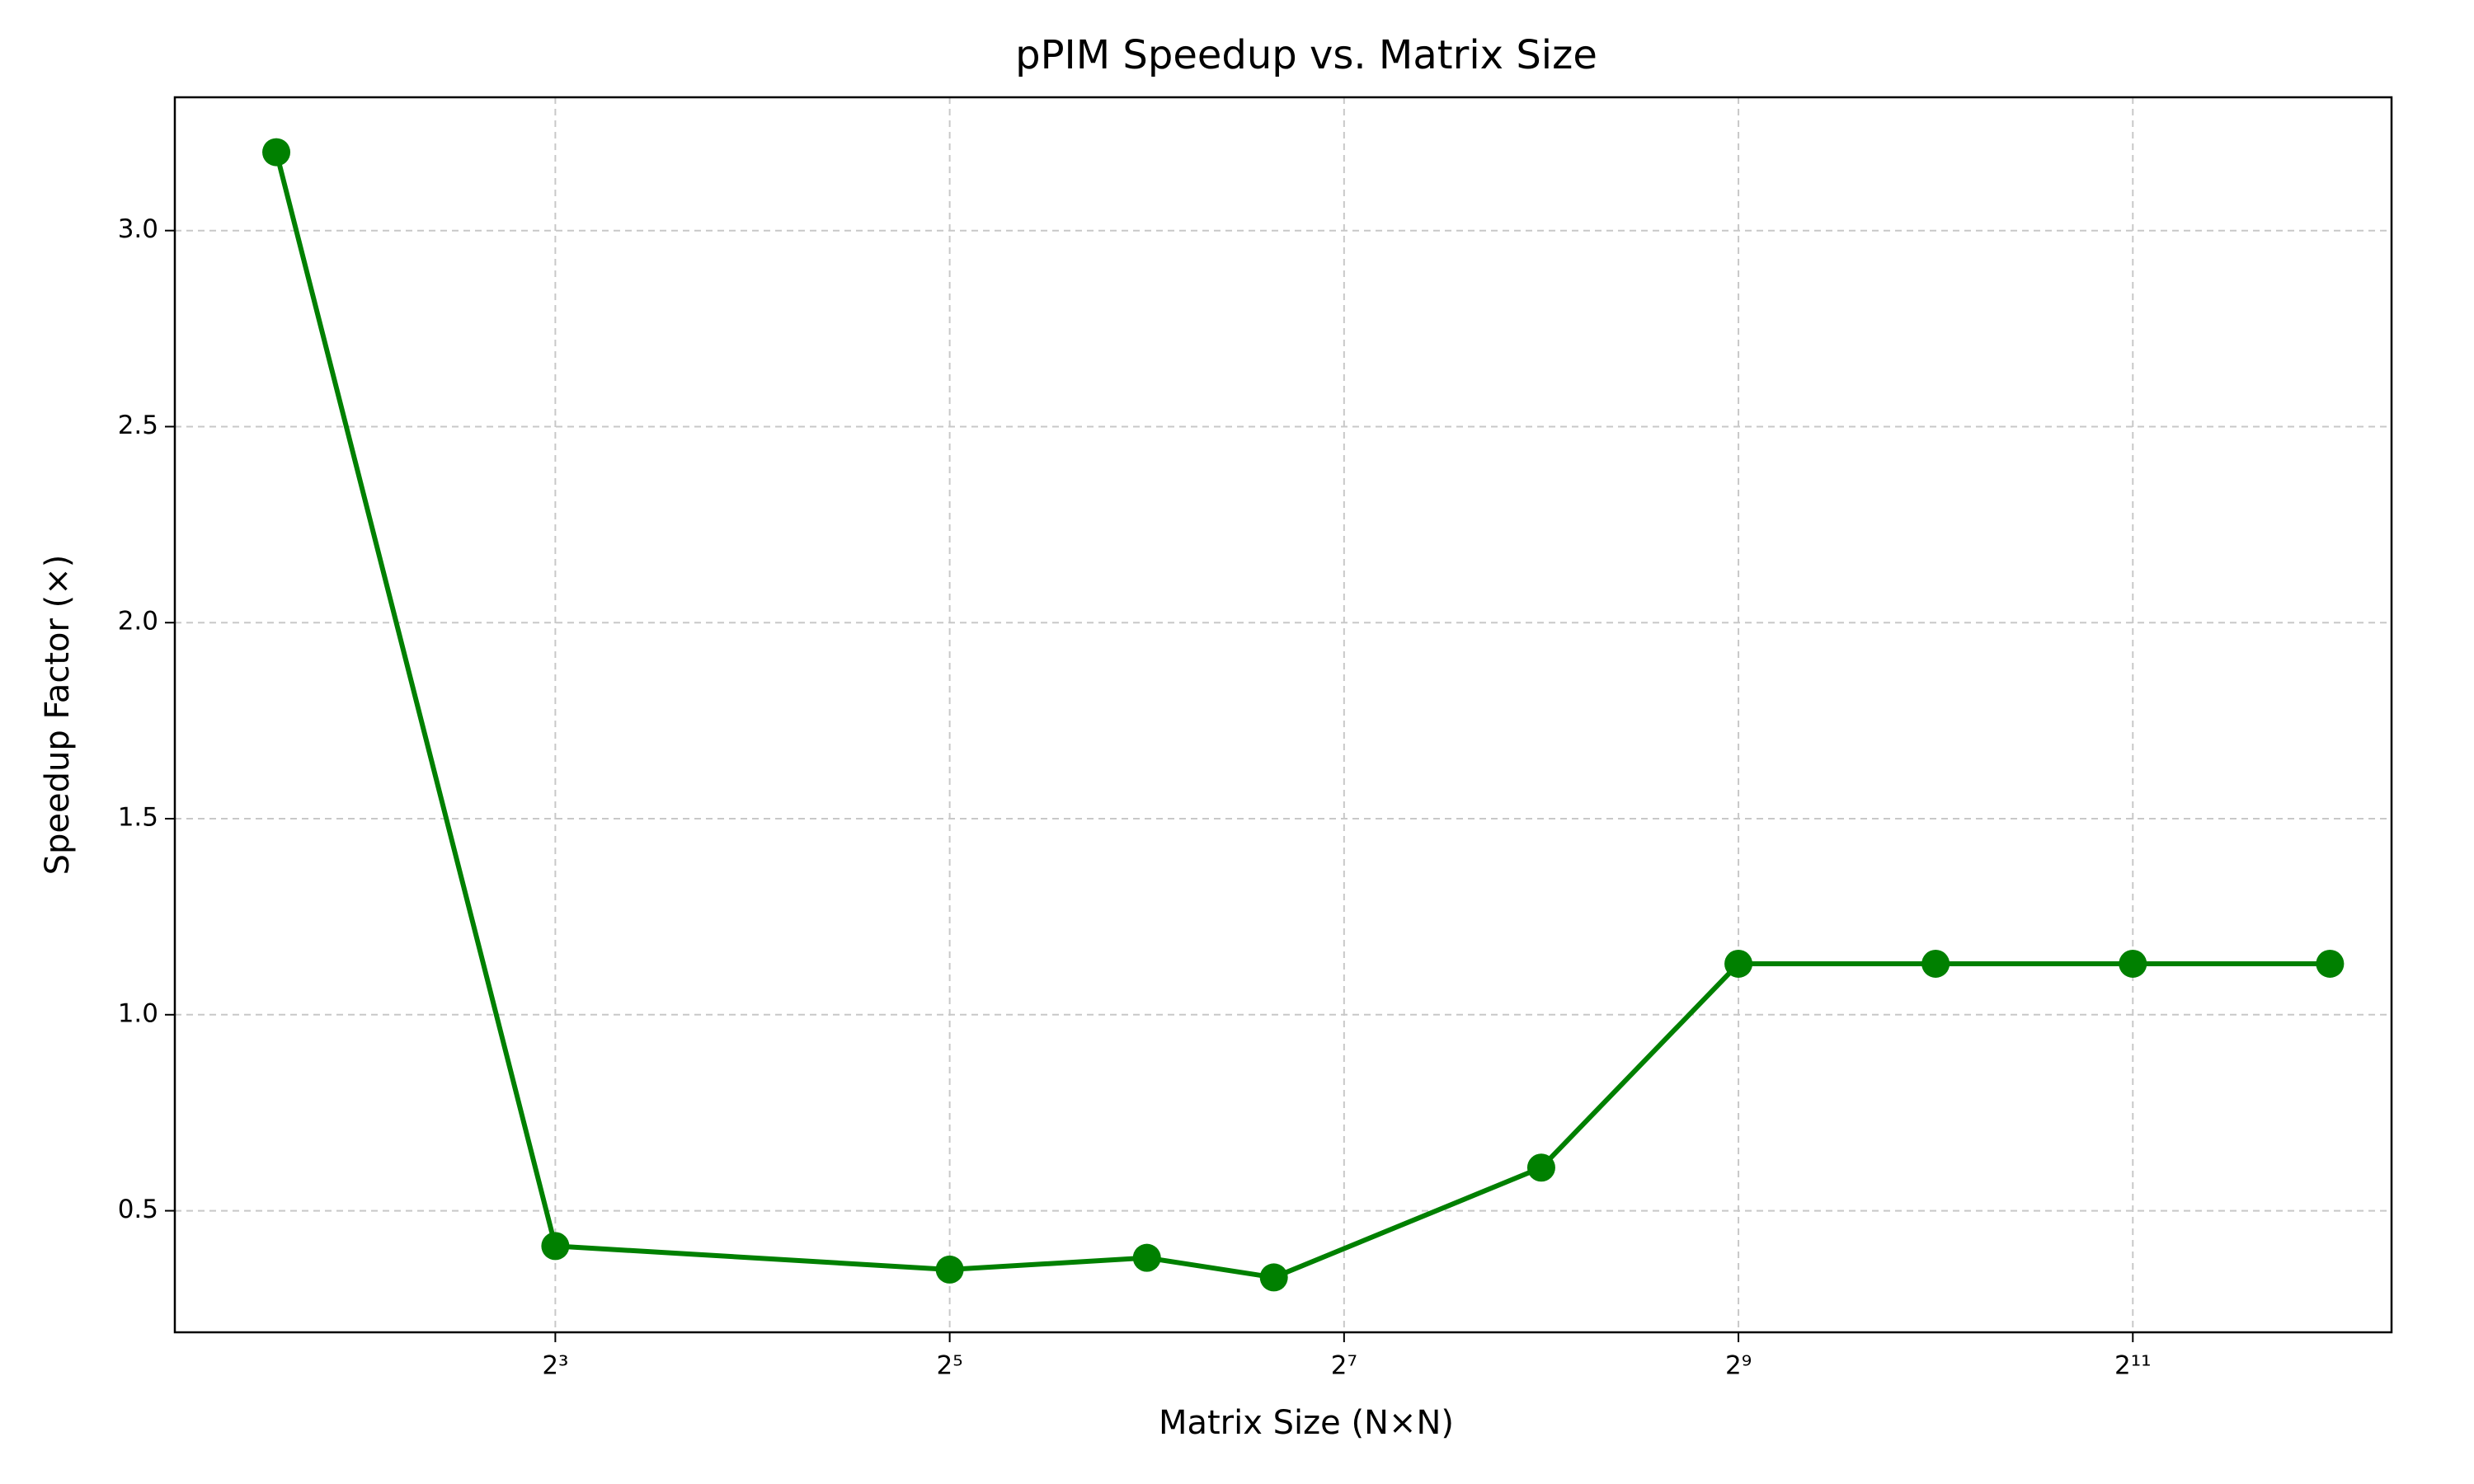 Image resolution: width=2474 pixels, height=1484 pixels. I want to click on x-tick-label: 2¹¹, so click(2133, 1366).